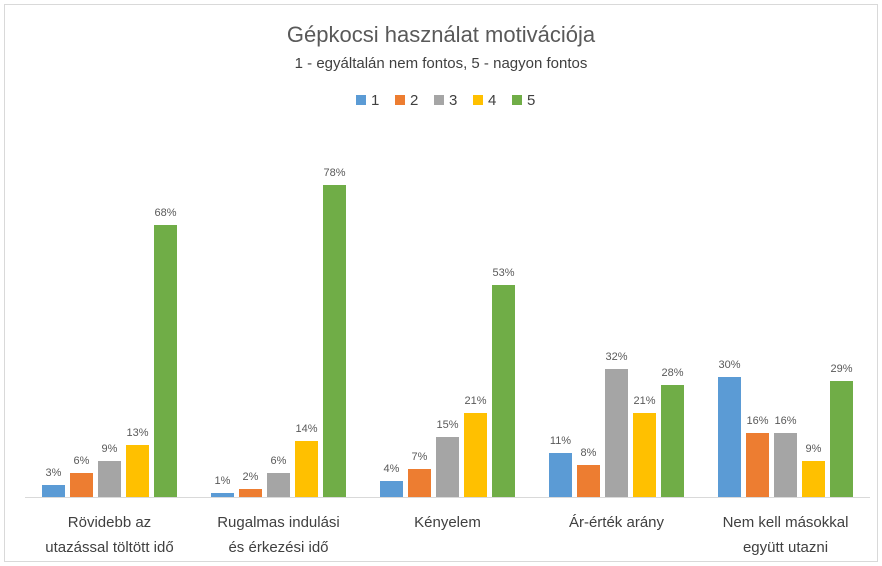  What do you see at coordinates (447, 522) in the screenshot?
I see `x-tick-label: Kényelem` at bounding box center [447, 522].